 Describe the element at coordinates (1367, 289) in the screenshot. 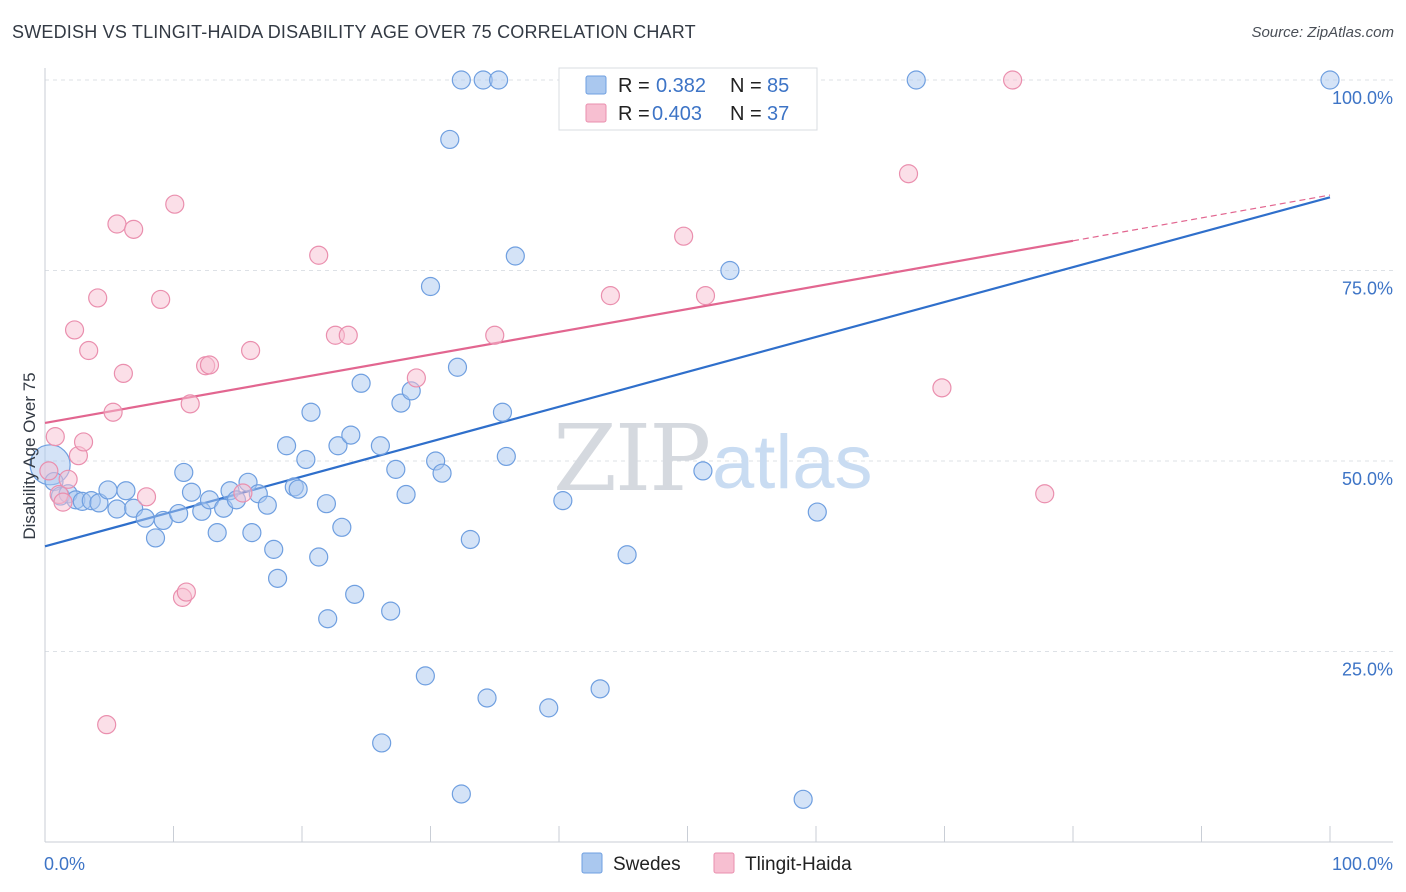

I see `y-tick-label-75: 75.0%` at that location.